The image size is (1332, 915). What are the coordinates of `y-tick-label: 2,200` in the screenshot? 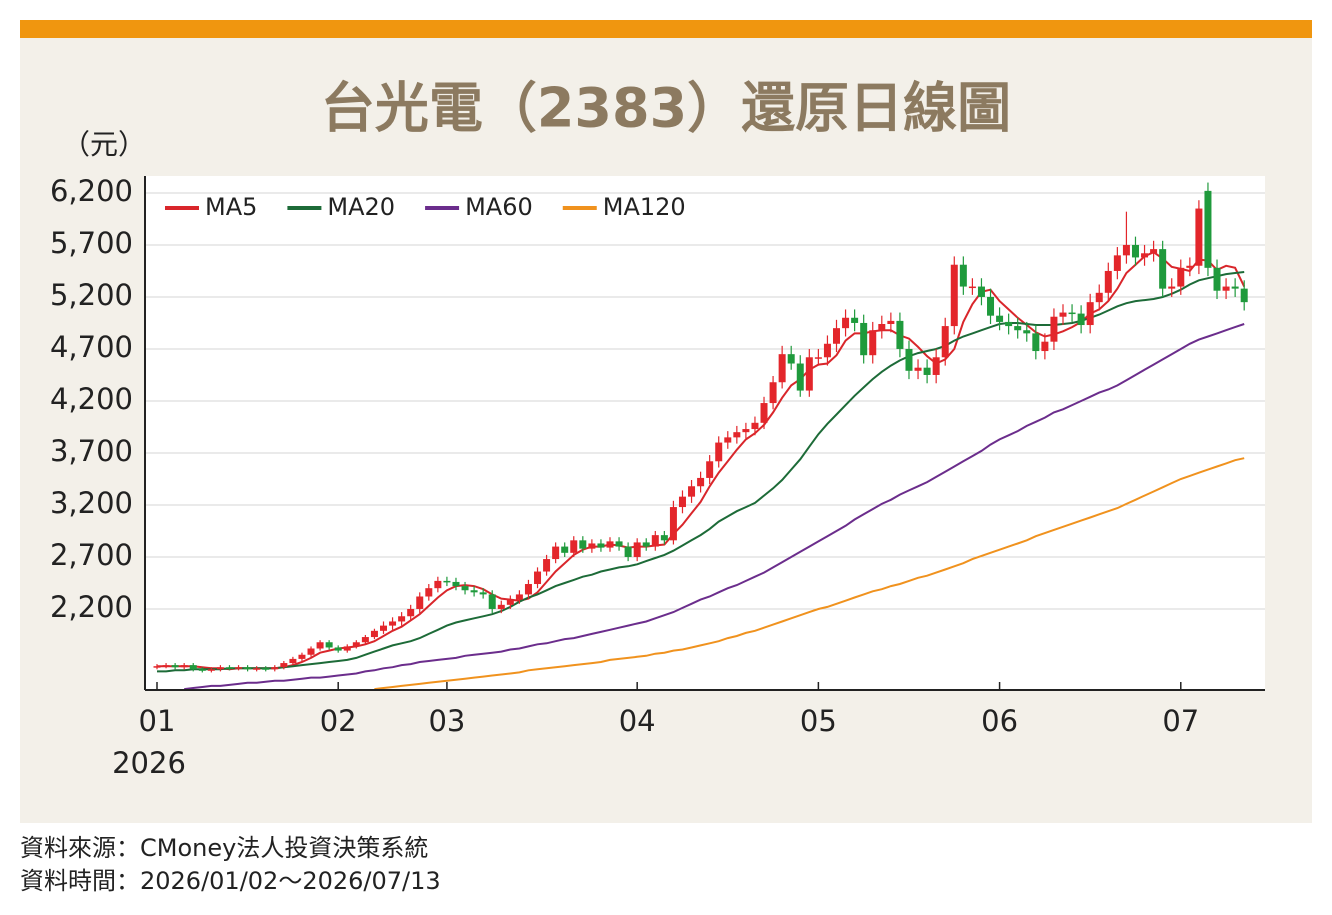 It's located at (91, 607).